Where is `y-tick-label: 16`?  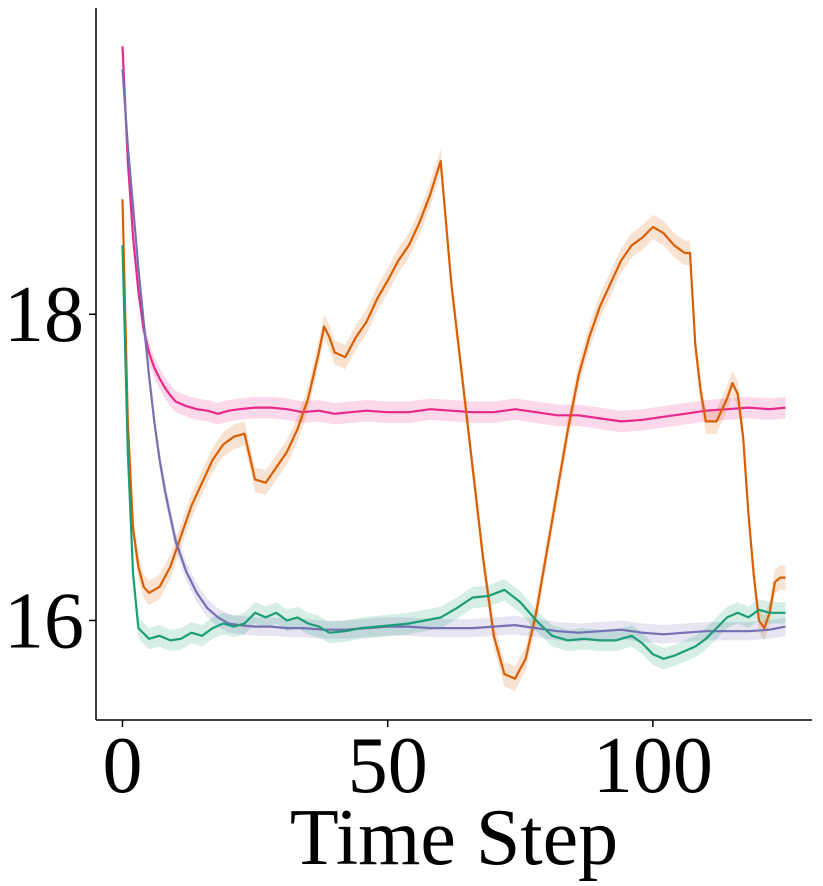 y-tick-label: 16 is located at coordinates (44, 621).